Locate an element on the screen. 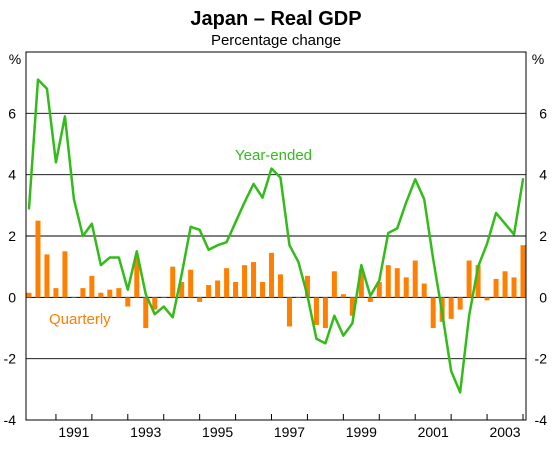  x-tick-label: 1995 is located at coordinates (217, 432).